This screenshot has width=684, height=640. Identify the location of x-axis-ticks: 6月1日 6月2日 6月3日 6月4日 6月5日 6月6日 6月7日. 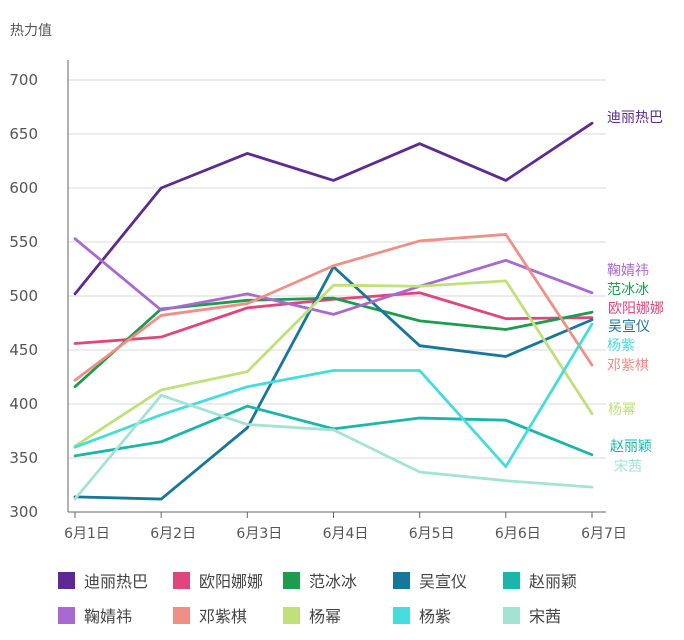
(345, 527).